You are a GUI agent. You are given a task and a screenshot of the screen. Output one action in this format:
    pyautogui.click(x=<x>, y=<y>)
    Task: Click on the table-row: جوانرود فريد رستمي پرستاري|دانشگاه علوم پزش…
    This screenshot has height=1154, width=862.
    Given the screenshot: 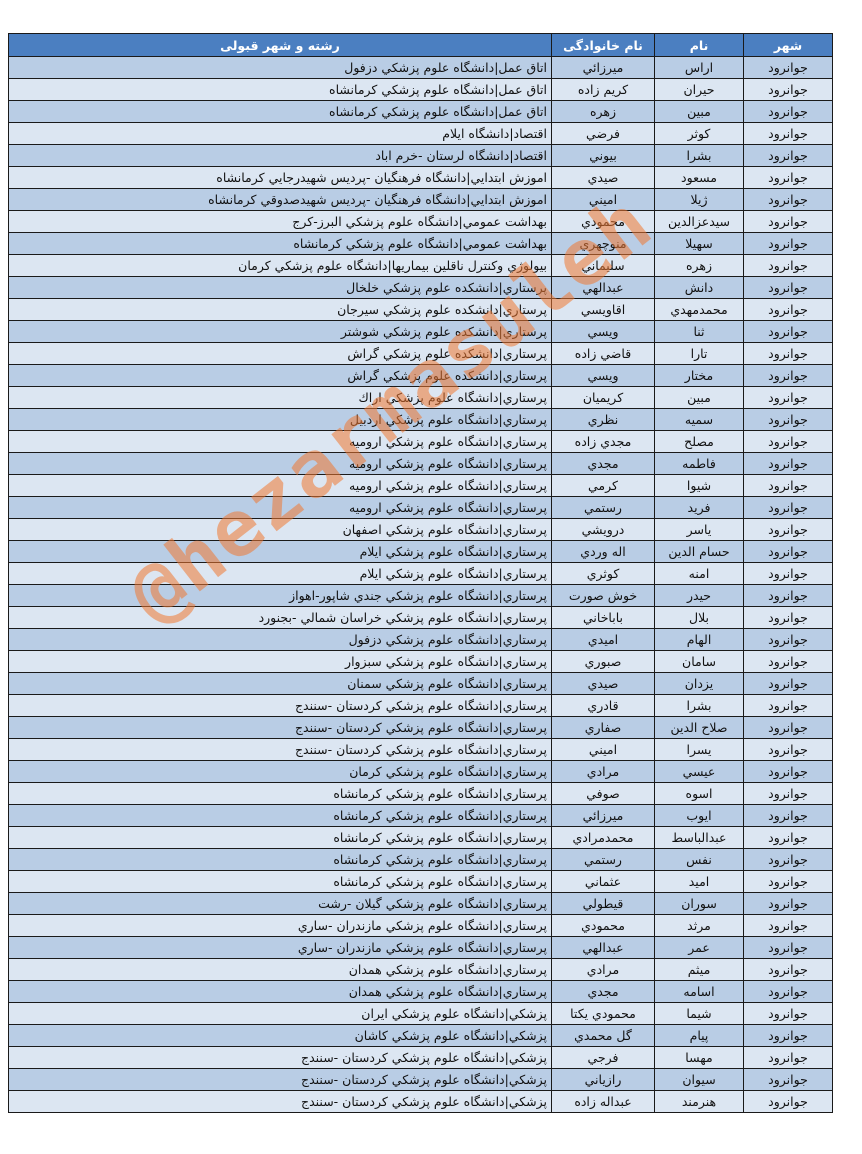 What is the action you would take?
    pyautogui.click(x=420, y=507)
    